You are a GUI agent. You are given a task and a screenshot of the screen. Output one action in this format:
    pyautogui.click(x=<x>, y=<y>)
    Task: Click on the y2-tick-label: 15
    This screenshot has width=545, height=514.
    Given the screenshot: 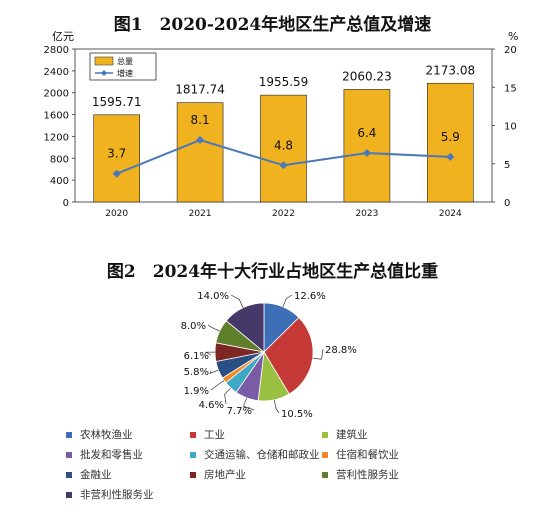 What is the action you would take?
    pyautogui.click(x=510, y=88)
    